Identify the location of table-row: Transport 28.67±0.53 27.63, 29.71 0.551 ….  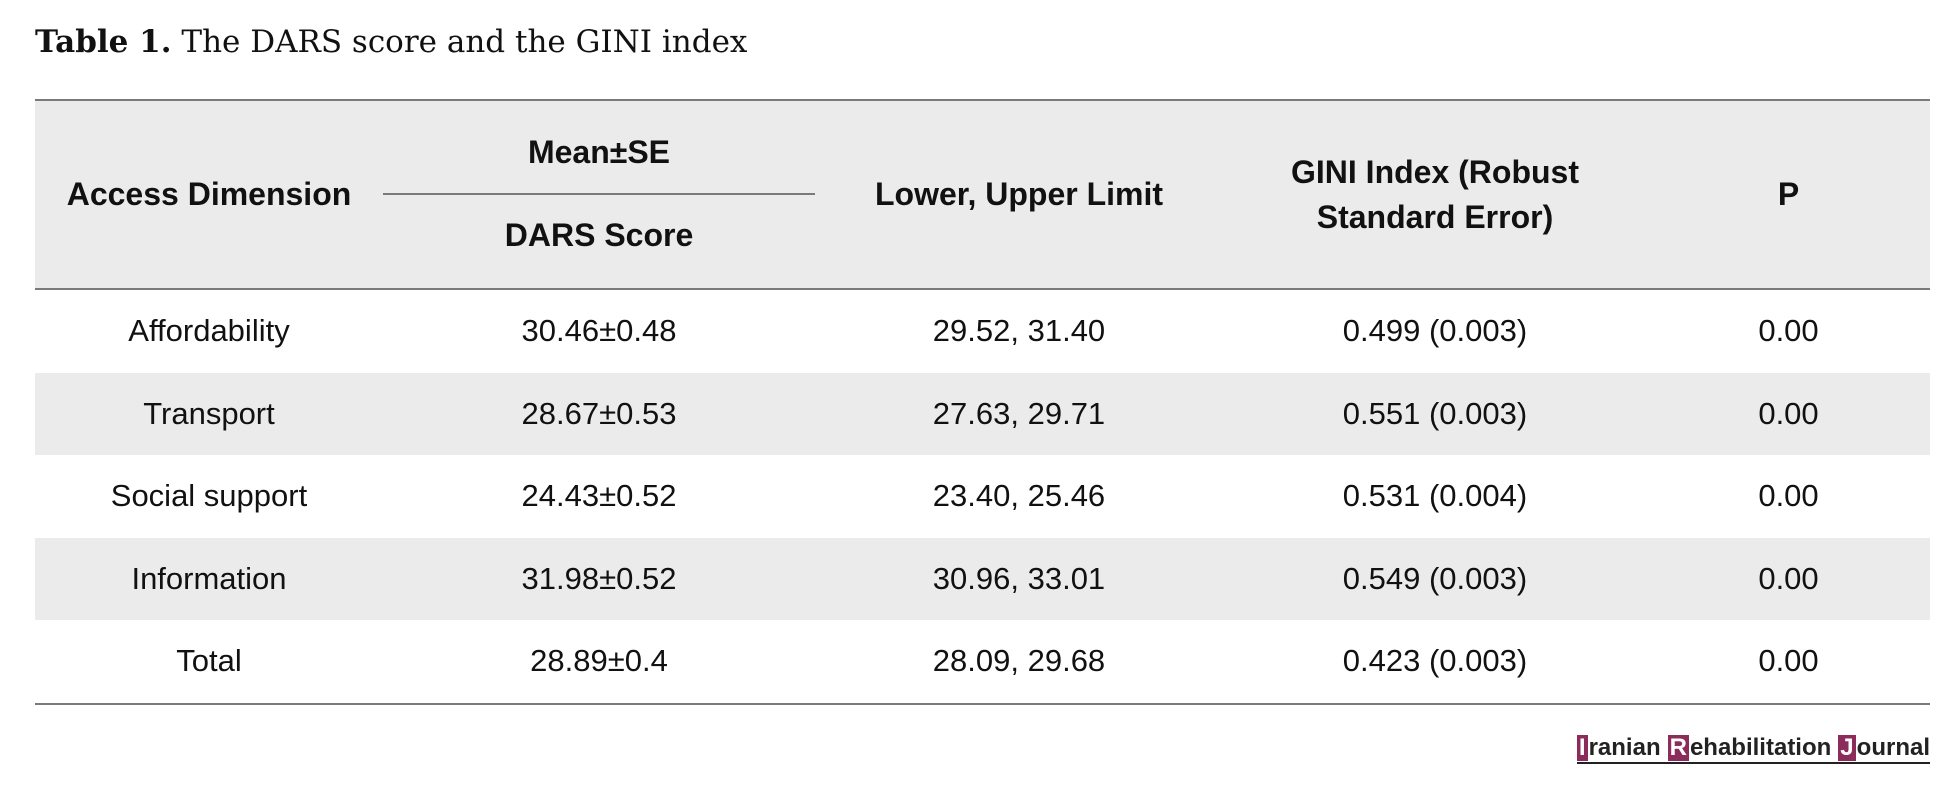
(982, 413).